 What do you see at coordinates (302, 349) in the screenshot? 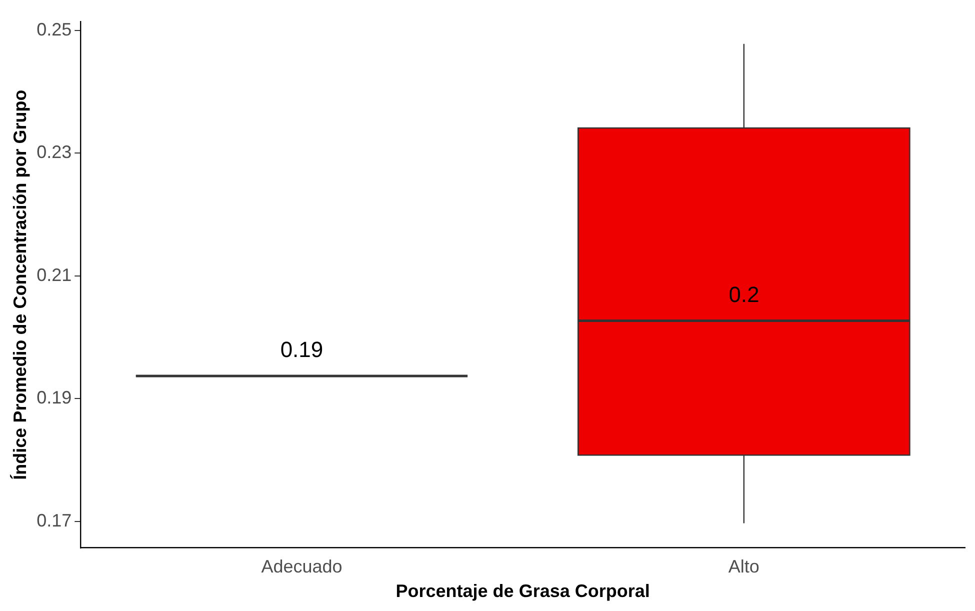
I see `annotation: 0.19` at bounding box center [302, 349].